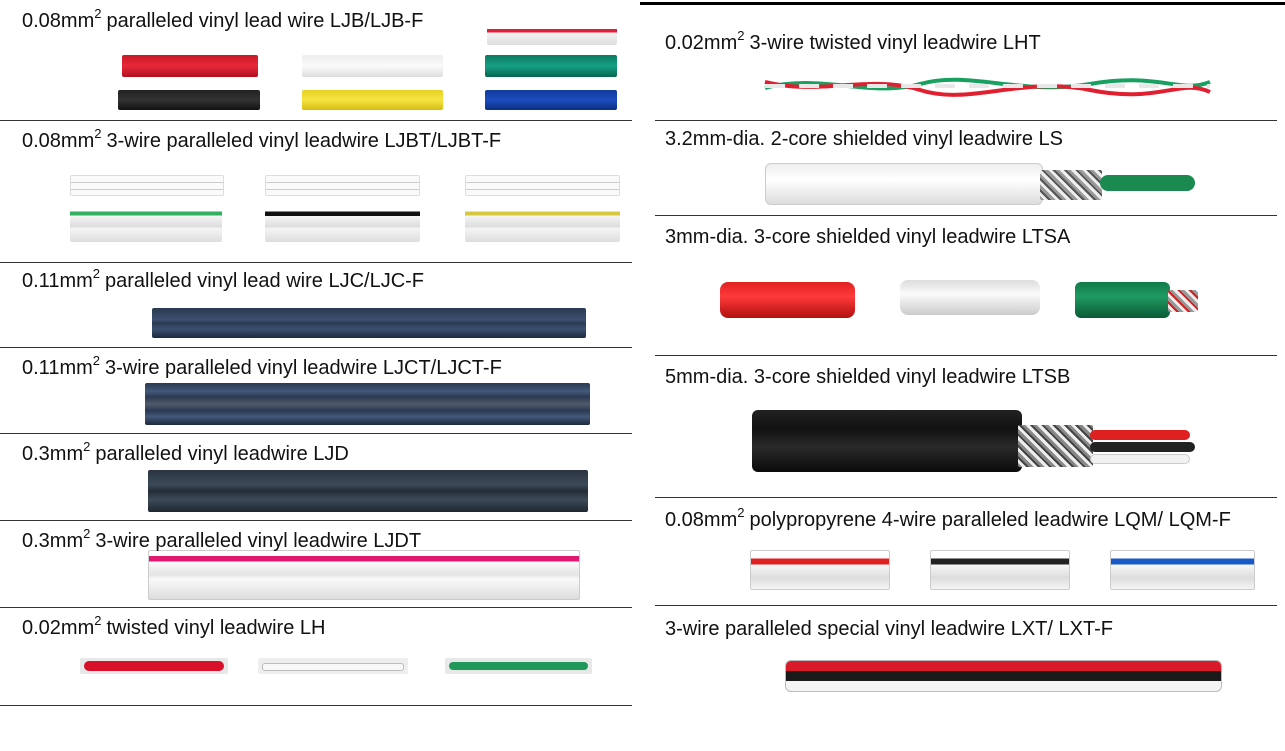  I want to click on name: 3-wire paralleled vinyl leadwire LJDT, so click(258, 541).